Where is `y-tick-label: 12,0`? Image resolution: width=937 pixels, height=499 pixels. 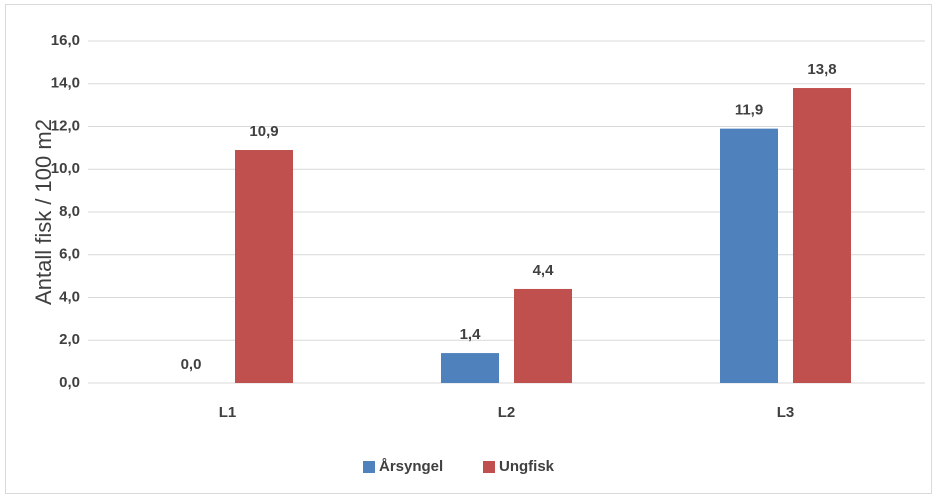
y-tick-label: 12,0 is located at coordinates (65, 125).